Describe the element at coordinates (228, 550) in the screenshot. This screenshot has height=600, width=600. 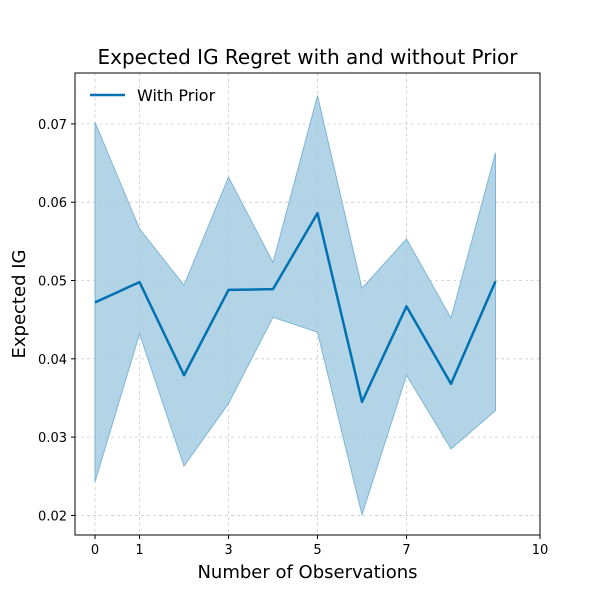
I see `x-tick-label: 3` at that location.